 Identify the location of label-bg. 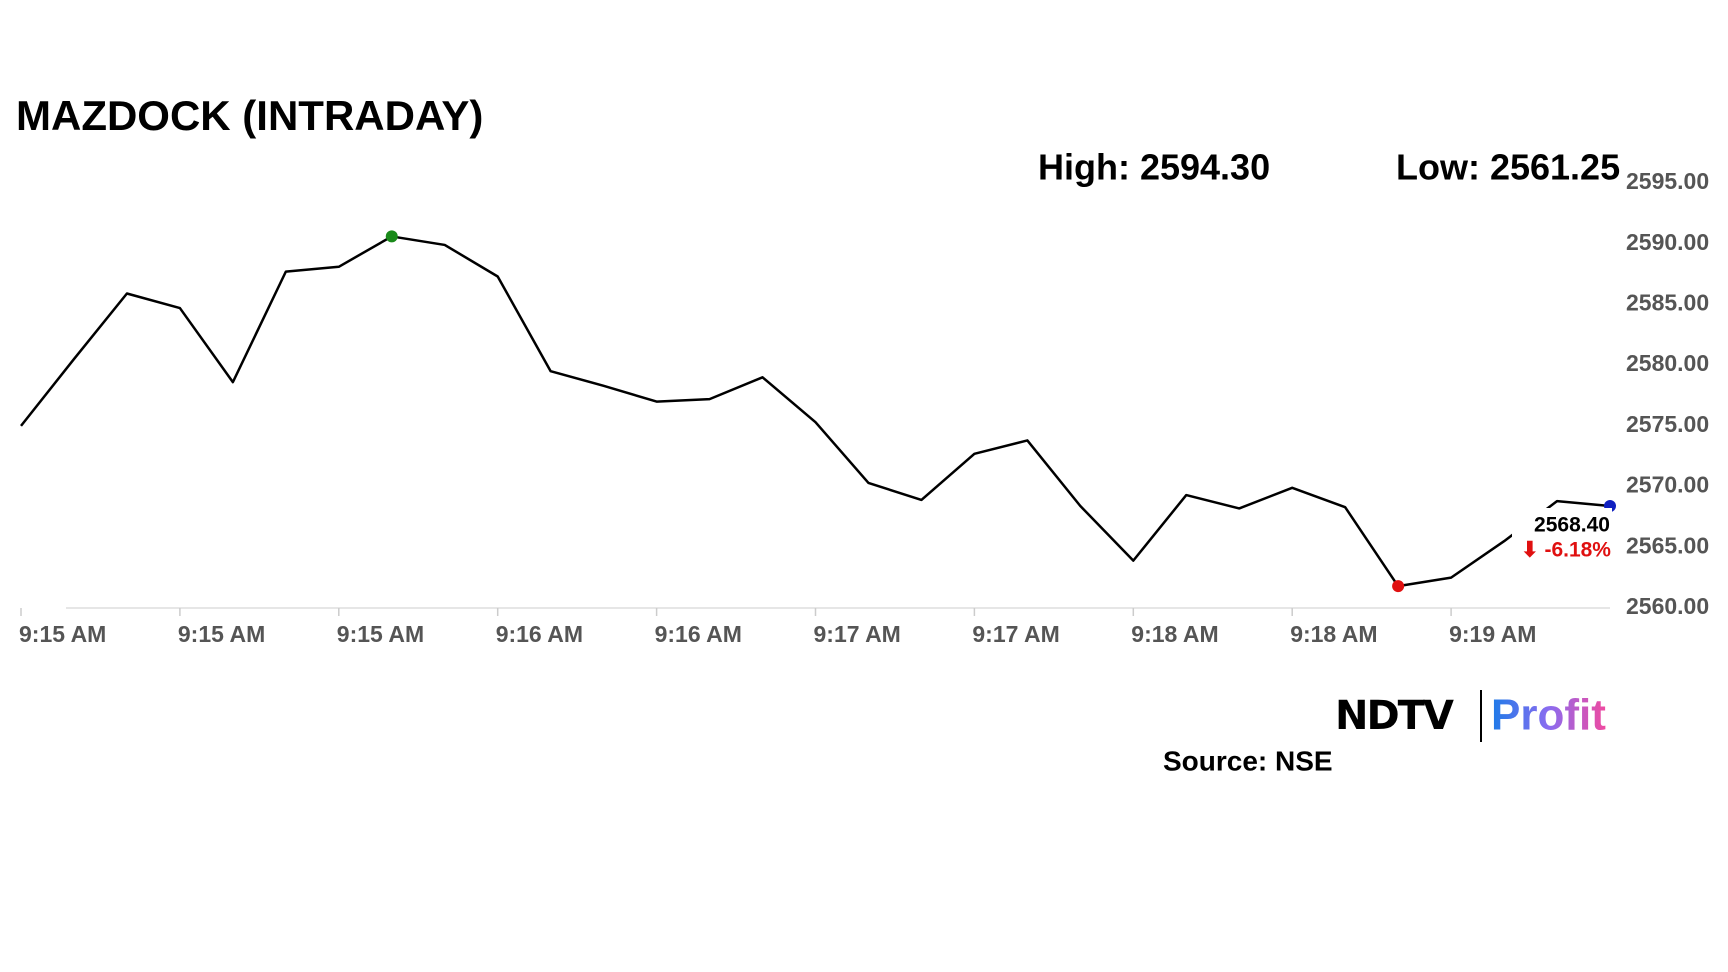
(1562, 536).